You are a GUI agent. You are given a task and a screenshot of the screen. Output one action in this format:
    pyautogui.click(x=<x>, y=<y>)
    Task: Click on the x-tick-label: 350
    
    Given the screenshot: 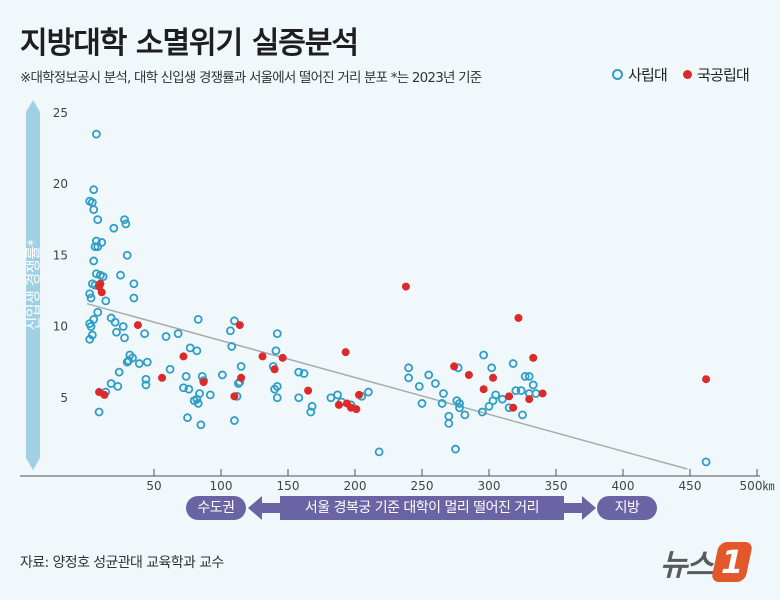 What is the action you would take?
    pyautogui.click(x=556, y=486)
    